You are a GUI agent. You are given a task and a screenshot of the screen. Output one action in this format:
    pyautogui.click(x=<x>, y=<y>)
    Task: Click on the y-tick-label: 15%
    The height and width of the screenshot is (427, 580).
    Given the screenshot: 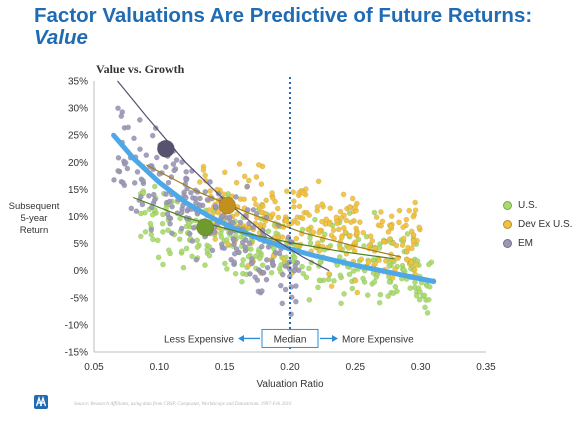 What is the action you would take?
    pyautogui.click(x=78, y=190)
    